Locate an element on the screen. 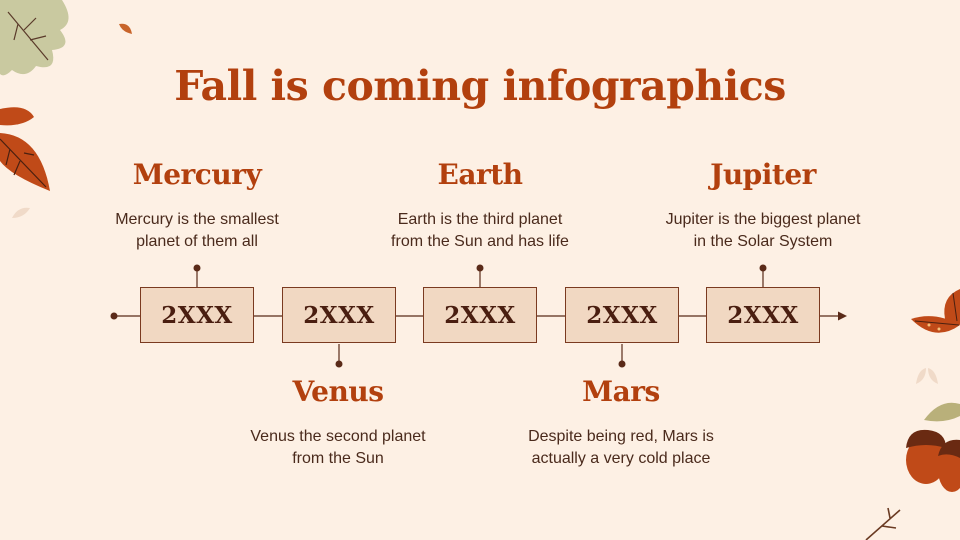 This screenshot has height=540, width=960. description-line: Mercury is the smallest is located at coordinates (197, 219).